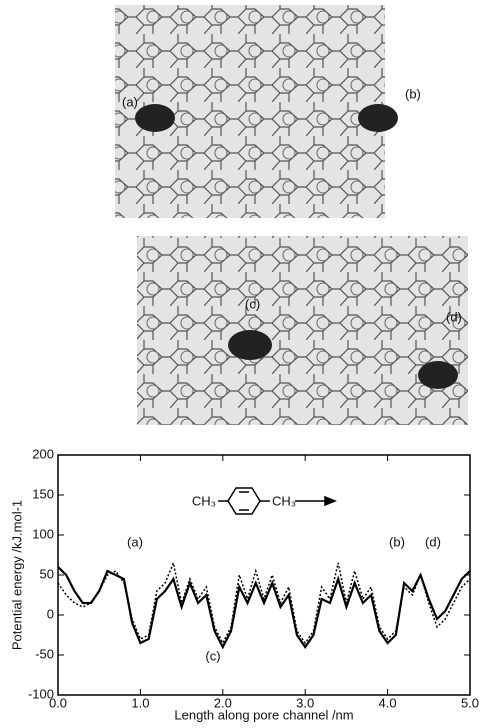 This screenshot has height=728, width=486. Describe the element at coordinates (470, 702) in the screenshot. I see `x-tick-label: 5.0` at that location.